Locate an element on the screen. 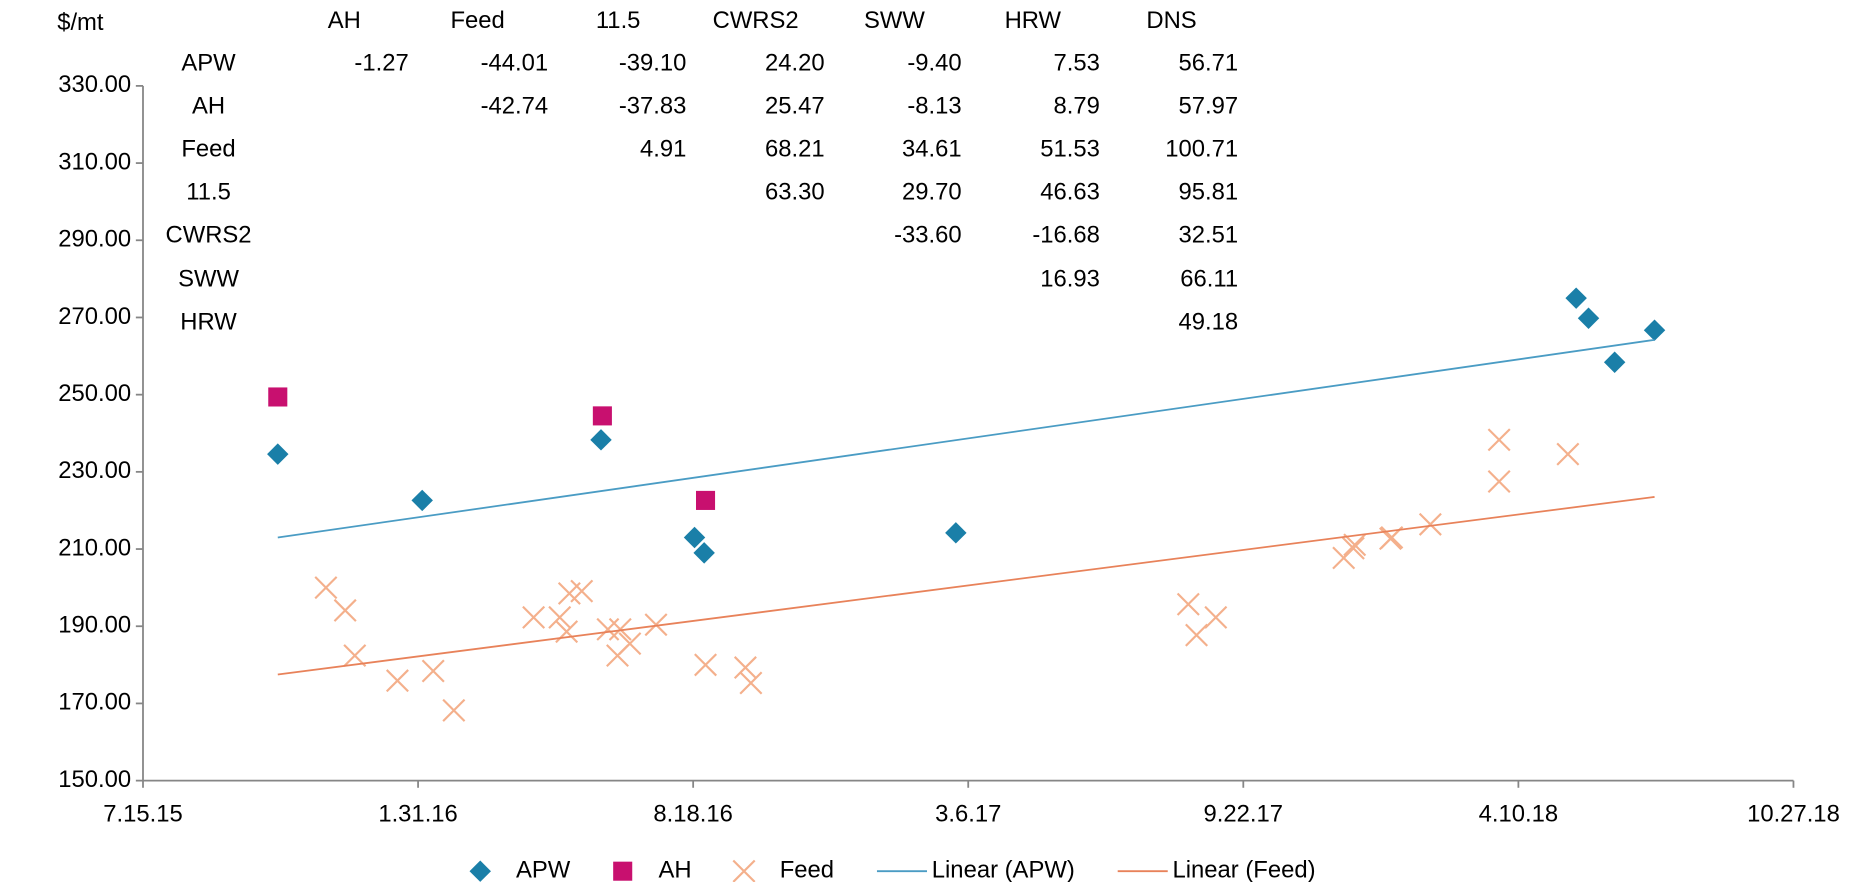 The height and width of the screenshot is (882, 1859). y-tick-label: 190.00 is located at coordinates (94, 625).